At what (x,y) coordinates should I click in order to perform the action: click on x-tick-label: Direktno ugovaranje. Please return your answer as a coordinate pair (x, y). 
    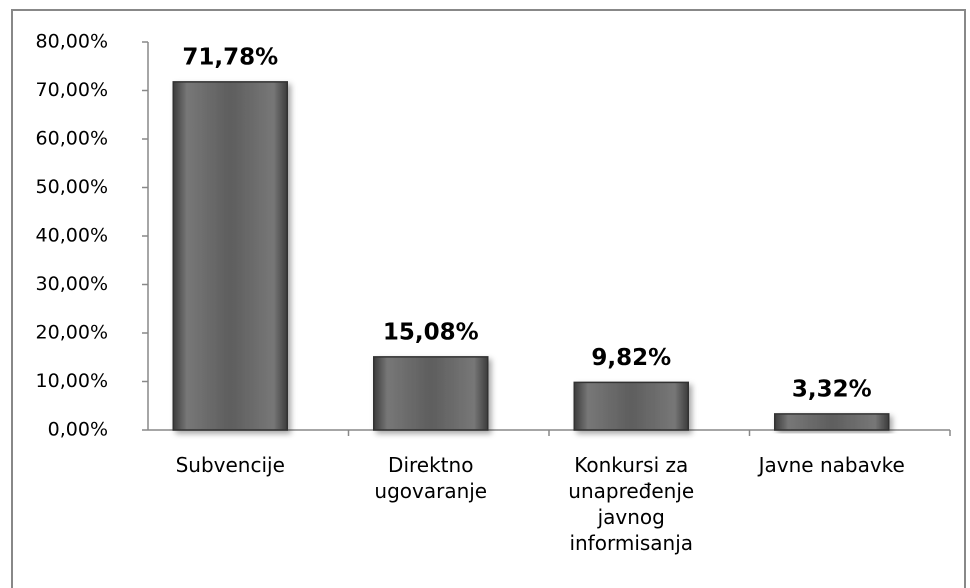
    Looking at the image, I should click on (431, 478).